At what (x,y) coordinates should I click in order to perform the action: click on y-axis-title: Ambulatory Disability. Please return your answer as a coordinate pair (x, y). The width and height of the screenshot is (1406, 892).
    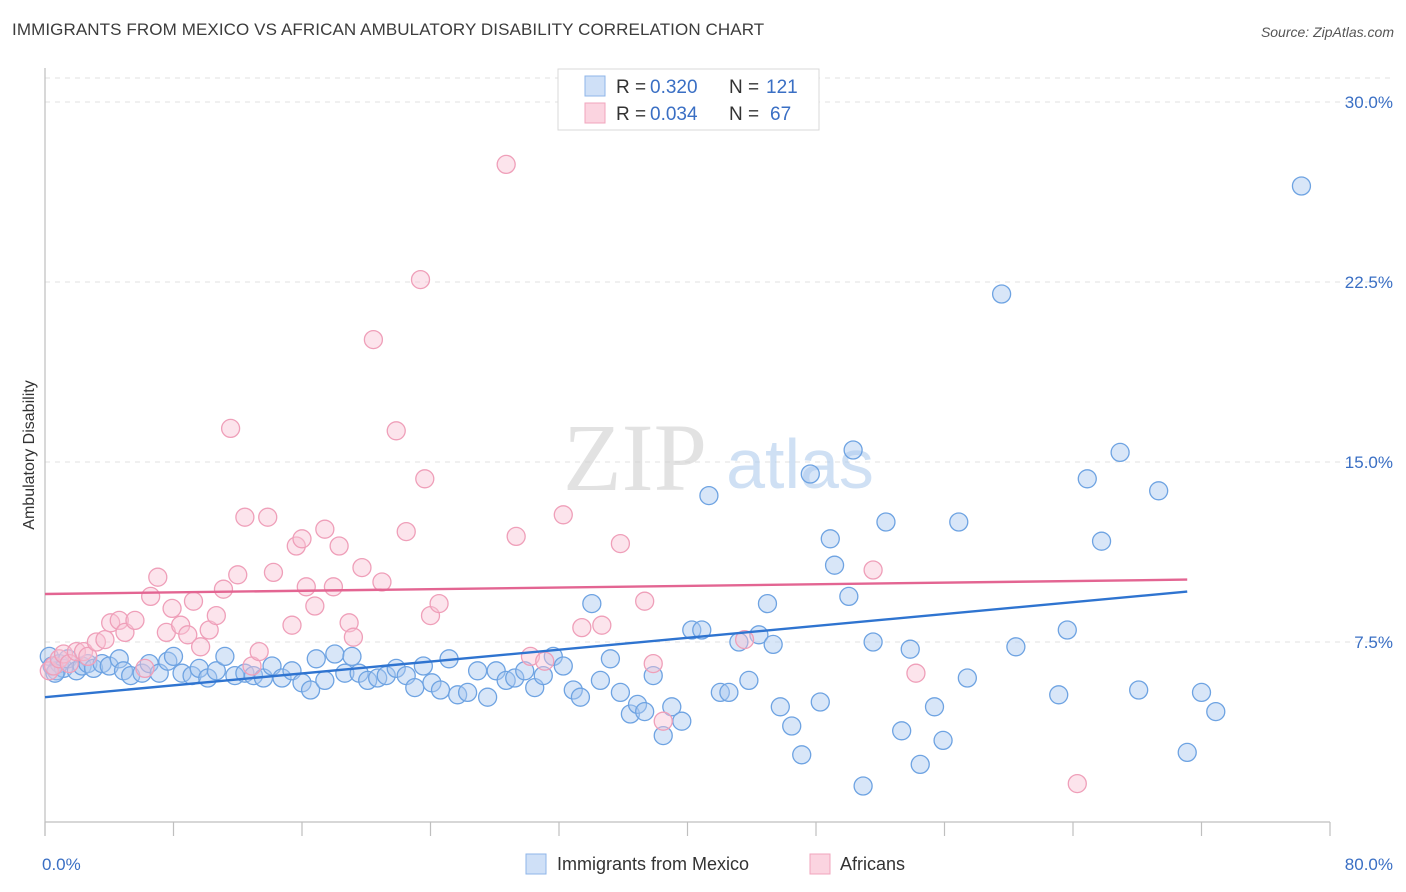
    Looking at the image, I should click on (29, 454).